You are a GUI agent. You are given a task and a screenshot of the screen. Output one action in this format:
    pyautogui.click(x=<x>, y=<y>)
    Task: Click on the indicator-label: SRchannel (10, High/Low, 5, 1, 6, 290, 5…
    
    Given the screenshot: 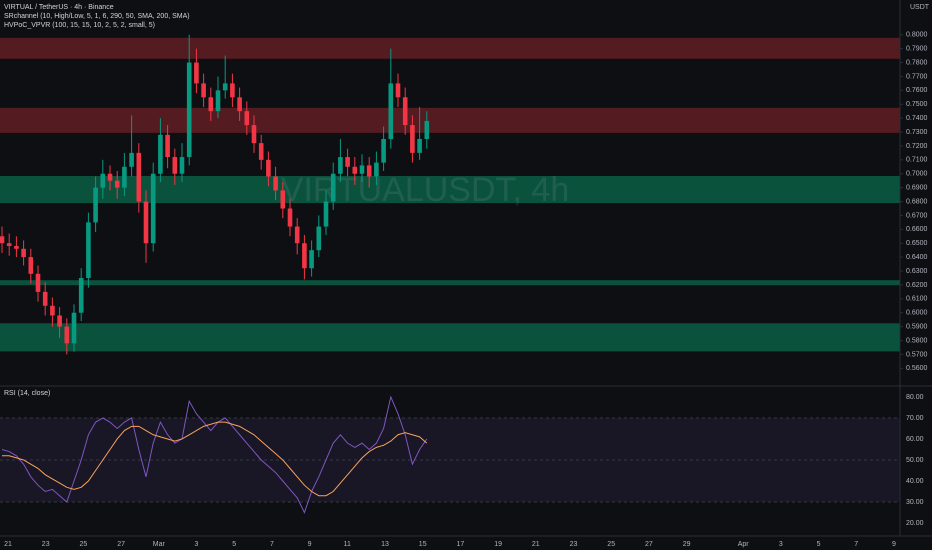 What is the action you would take?
    pyautogui.click(x=97, y=16)
    